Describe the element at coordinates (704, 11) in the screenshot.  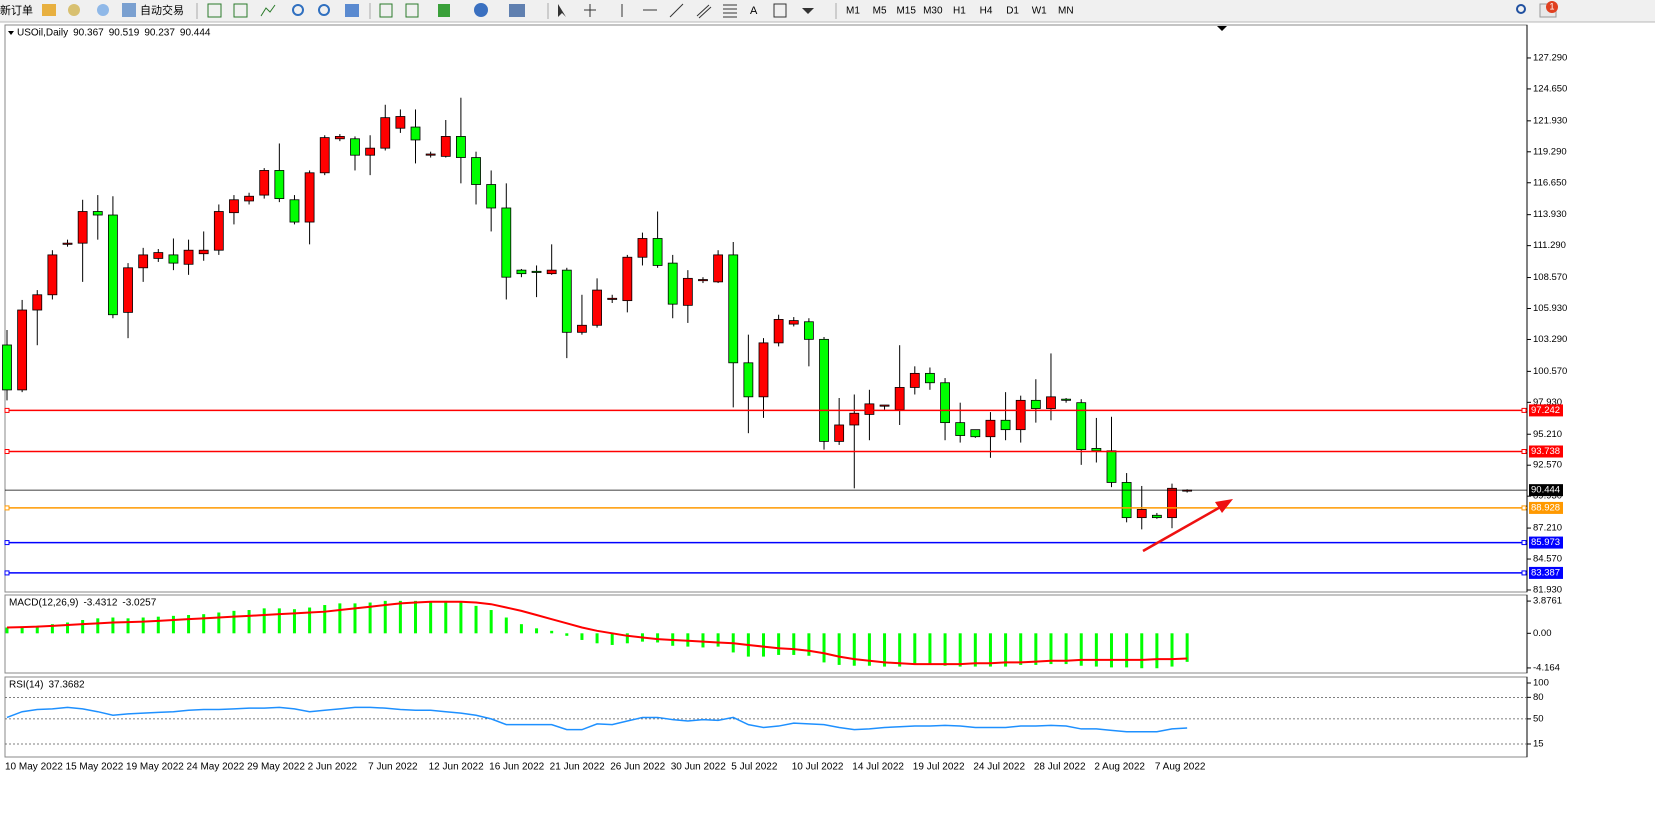
I see `channel-tool` at that location.